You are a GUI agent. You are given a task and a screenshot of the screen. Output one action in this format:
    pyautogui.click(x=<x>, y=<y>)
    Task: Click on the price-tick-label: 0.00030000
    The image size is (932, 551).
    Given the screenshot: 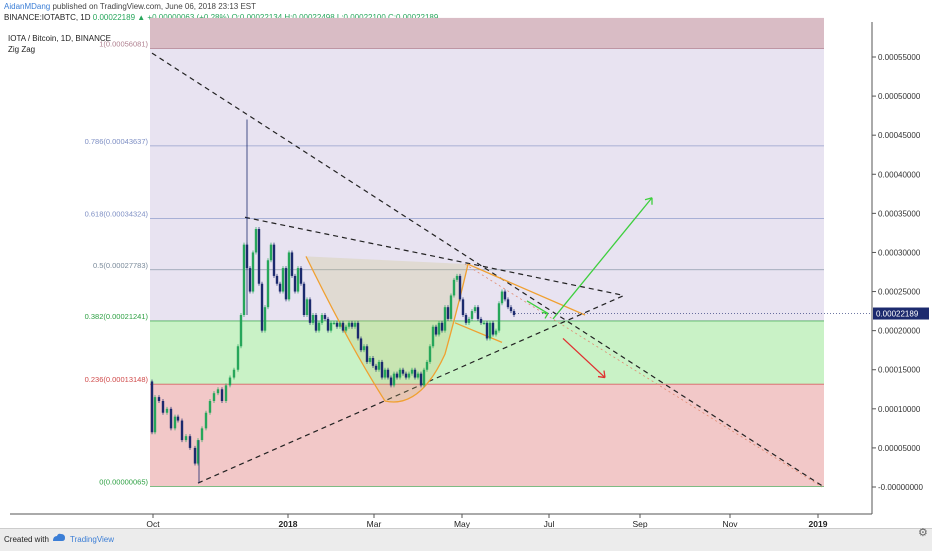 What is the action you would take?
    pyautogui.click(x=899, y=252)
    